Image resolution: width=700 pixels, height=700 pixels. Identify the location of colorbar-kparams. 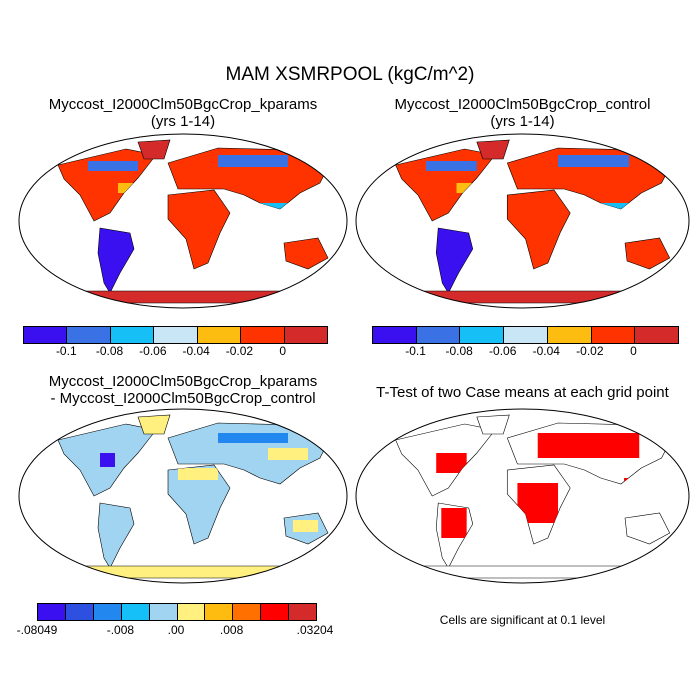
(175, 335).